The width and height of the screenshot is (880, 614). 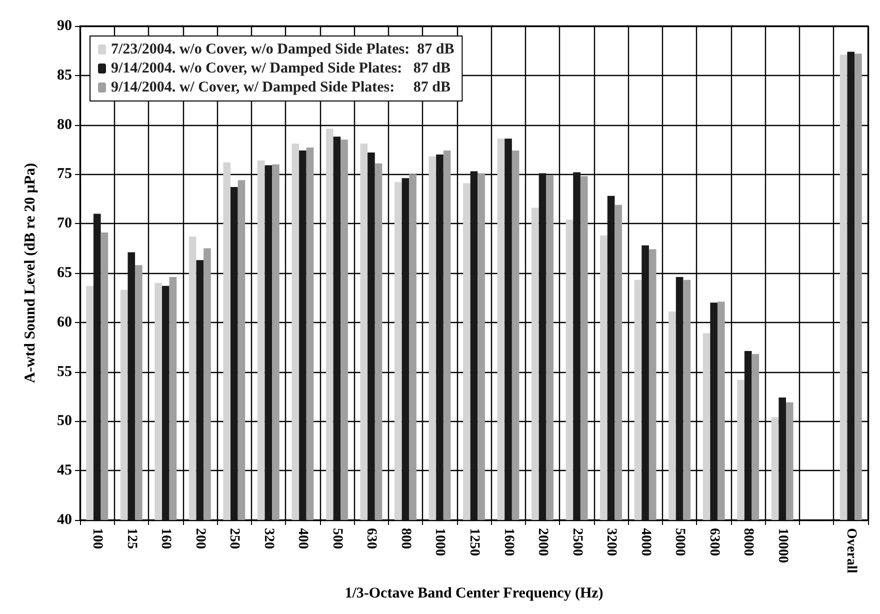 What do you see at coordinates (64, 322) in the screenshot?
I see `y-tick-label: 60` at bounding box center [64, 322].